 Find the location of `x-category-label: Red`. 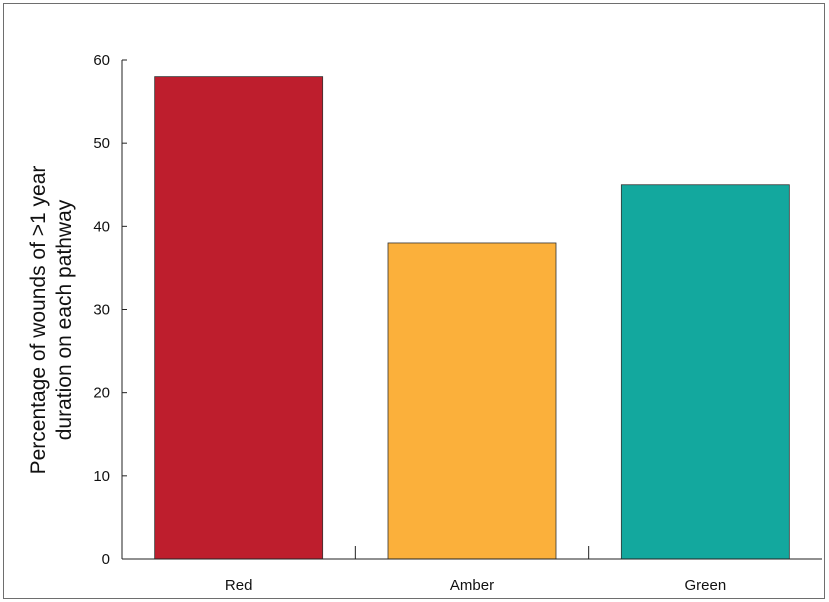

x-category-label: Red is located at coordinates (239, 585).